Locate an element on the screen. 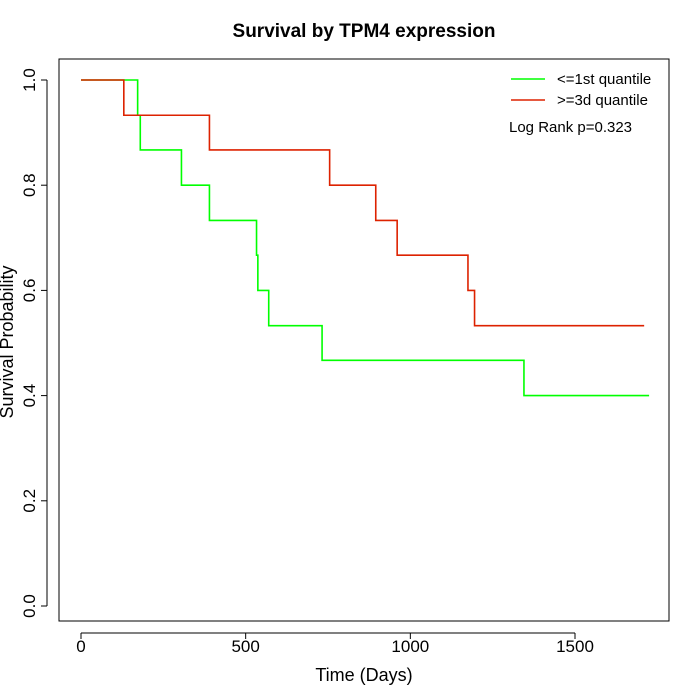 This screenshot has width=700, height=700. x-tick-label: 1000 is located at coordinates (410, 646).